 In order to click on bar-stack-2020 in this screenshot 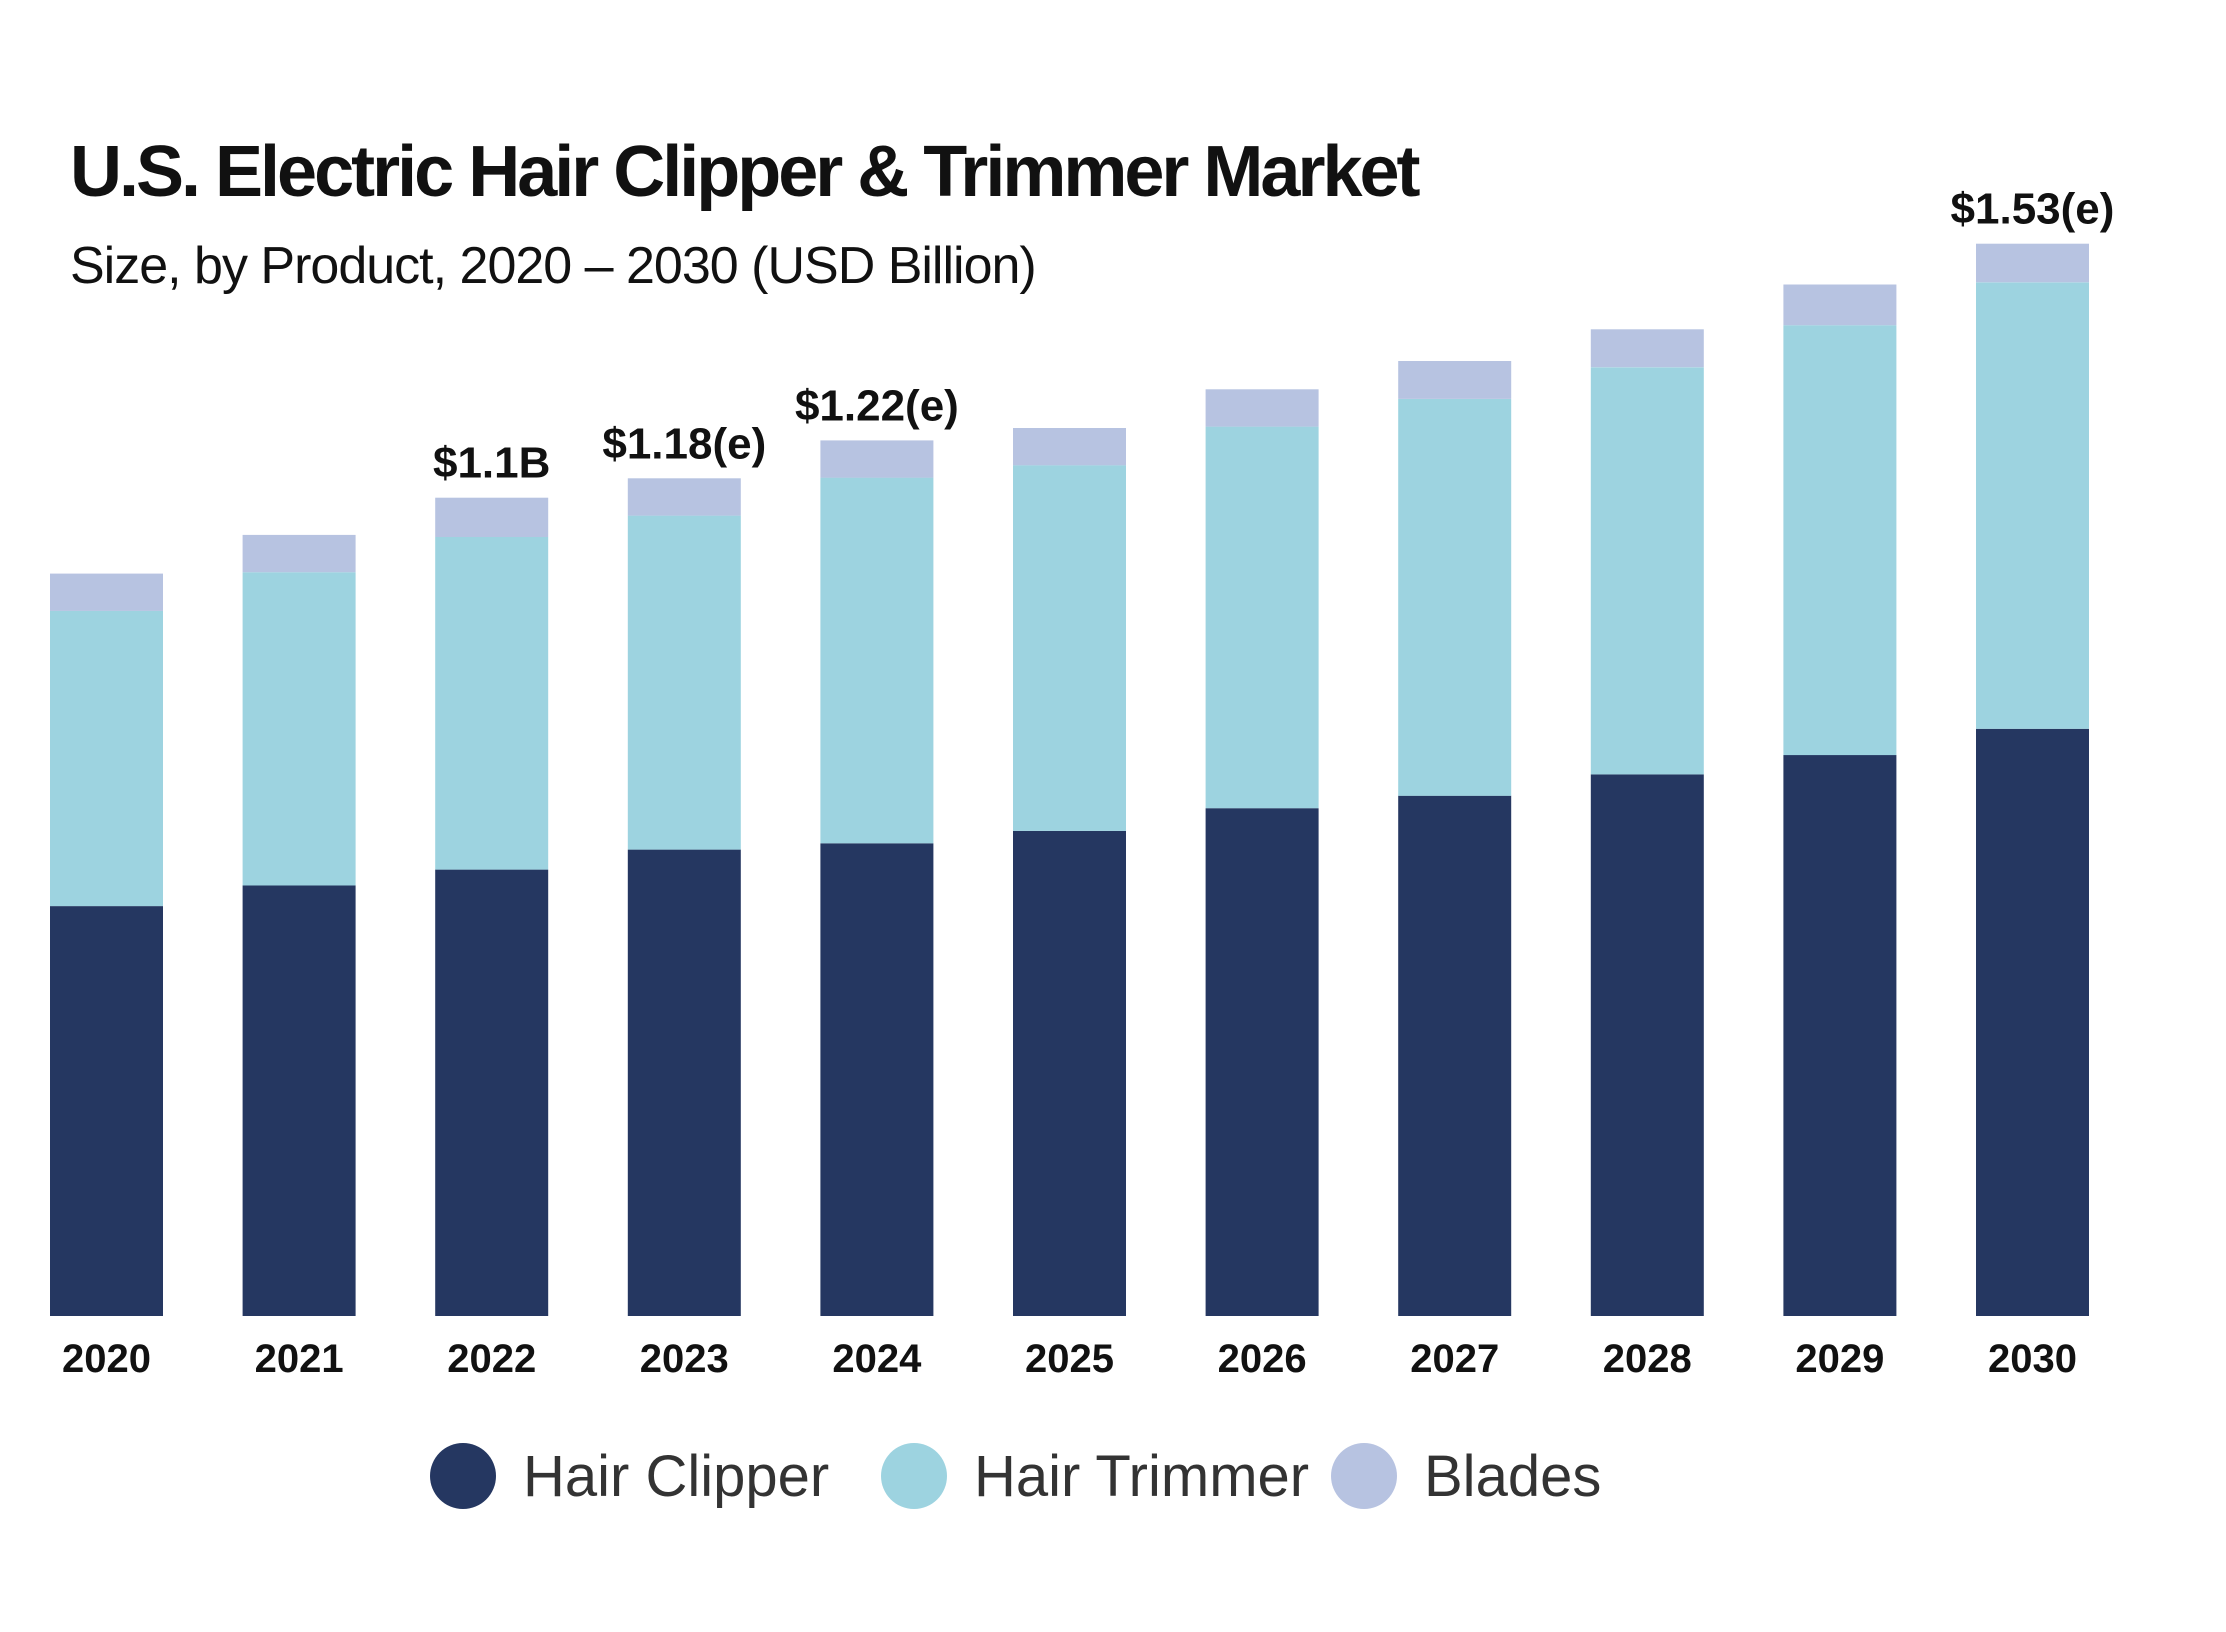, I will do `click(106, 944)`.